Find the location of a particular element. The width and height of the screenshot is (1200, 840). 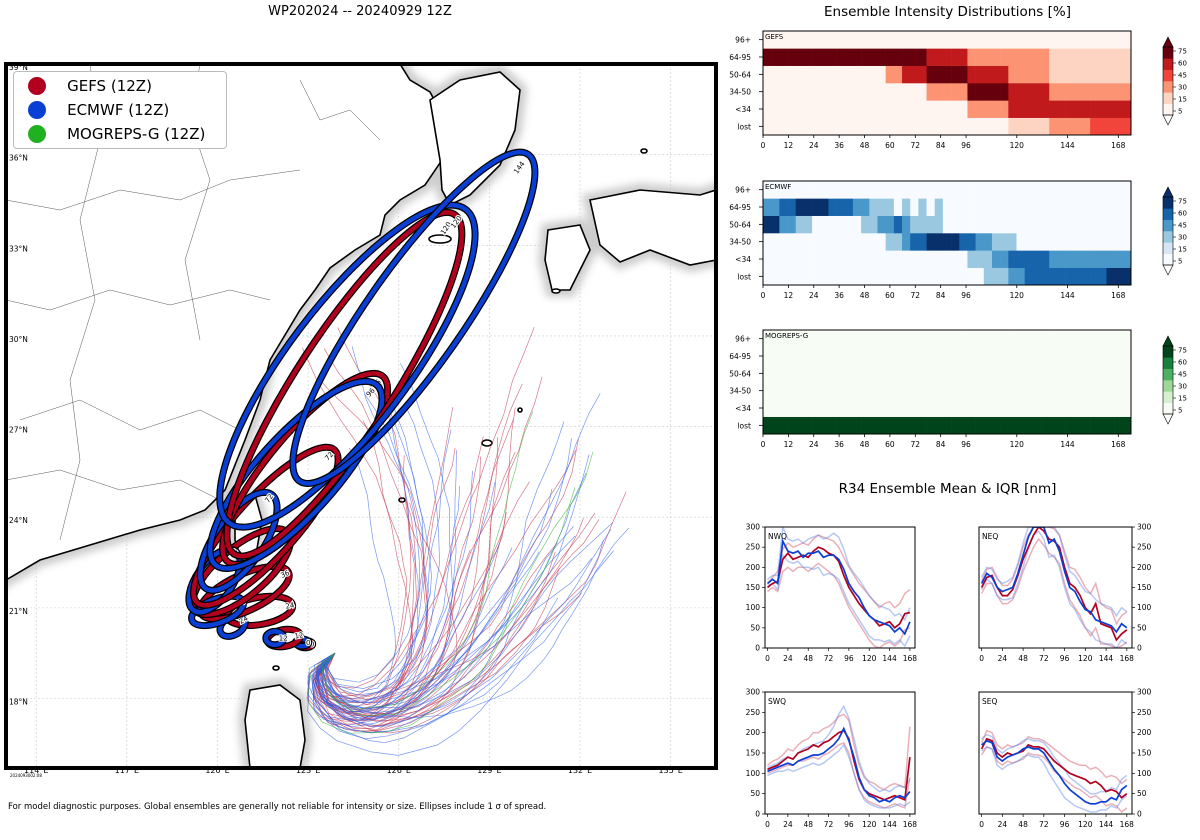

lat-label: 33°N is located at coordinates (18, 248).